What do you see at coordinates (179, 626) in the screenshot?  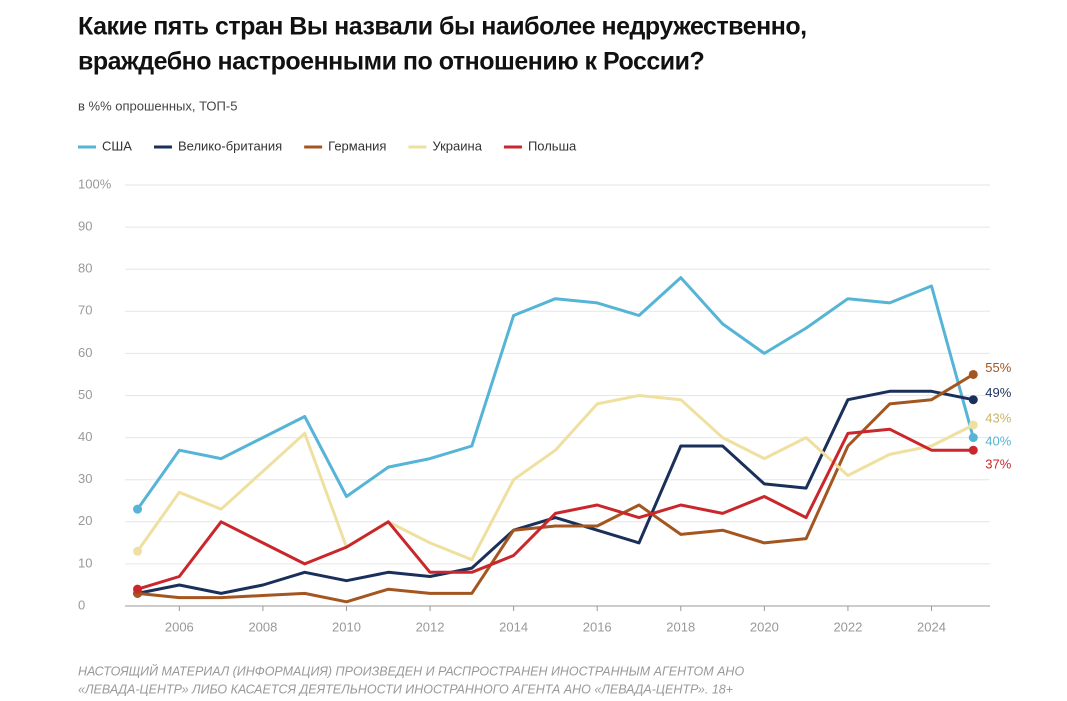 I see `x-tick-label: 2006` at bounding box center [179, 626].